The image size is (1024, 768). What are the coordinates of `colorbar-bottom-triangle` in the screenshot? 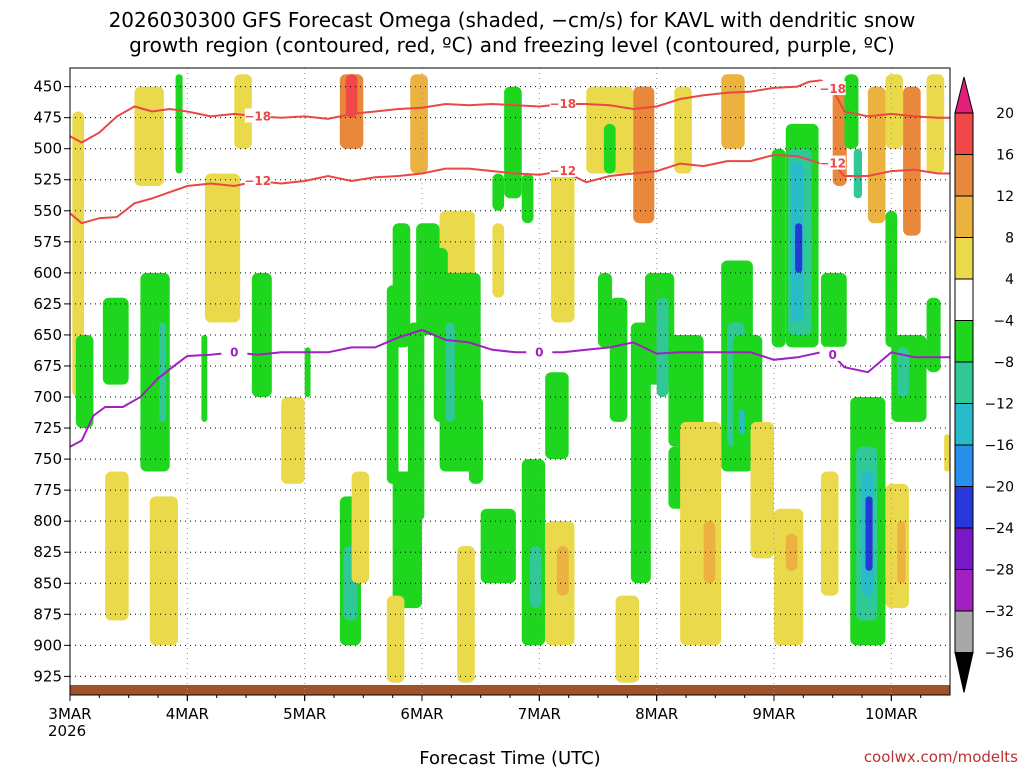 It's located at (964, 672).